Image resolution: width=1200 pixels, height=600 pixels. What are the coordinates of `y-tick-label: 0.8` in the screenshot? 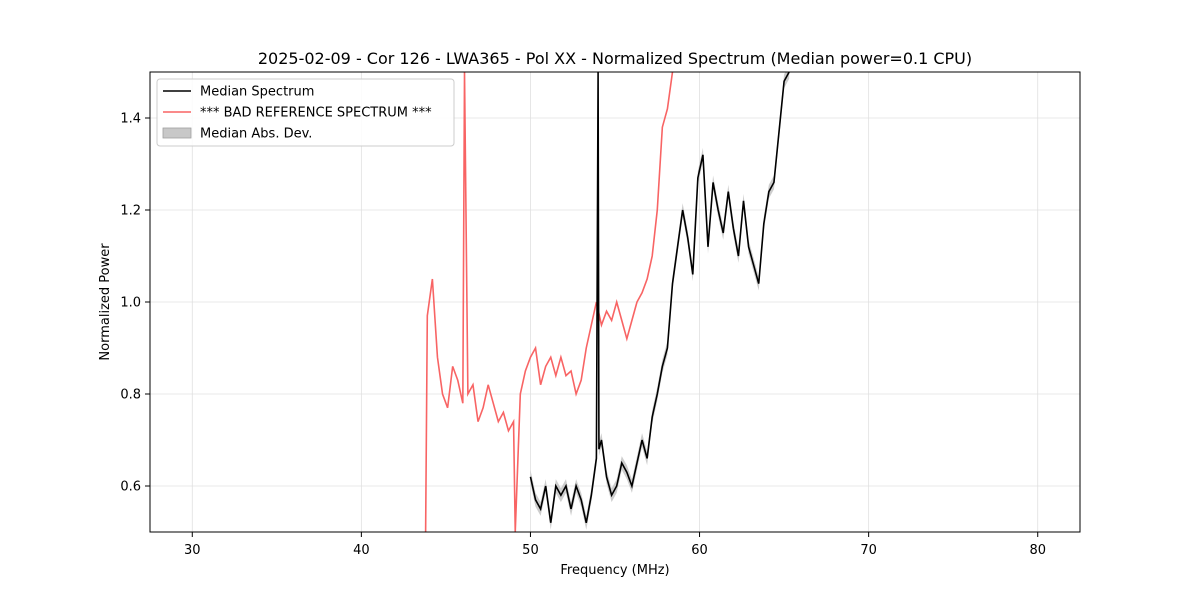 It's located at (130, 395).